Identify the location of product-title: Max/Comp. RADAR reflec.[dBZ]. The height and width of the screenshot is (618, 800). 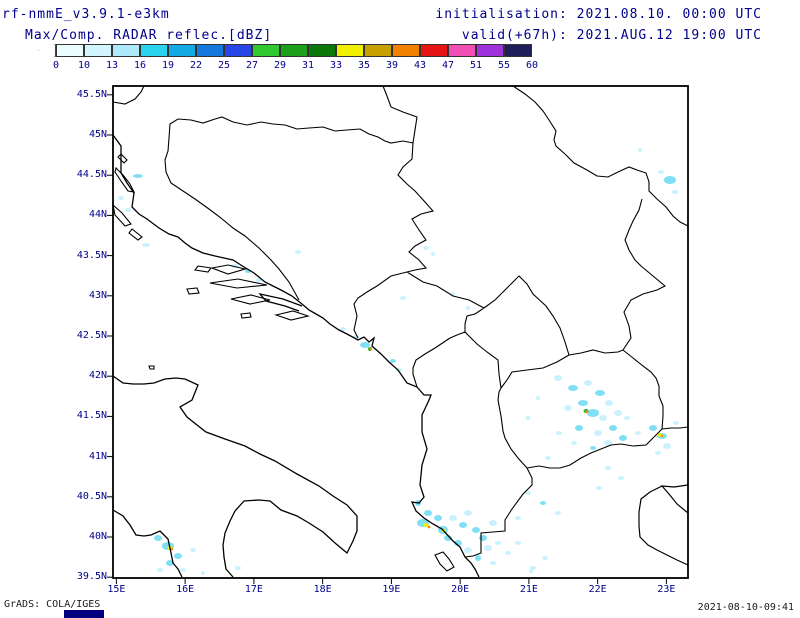
(149, 35).